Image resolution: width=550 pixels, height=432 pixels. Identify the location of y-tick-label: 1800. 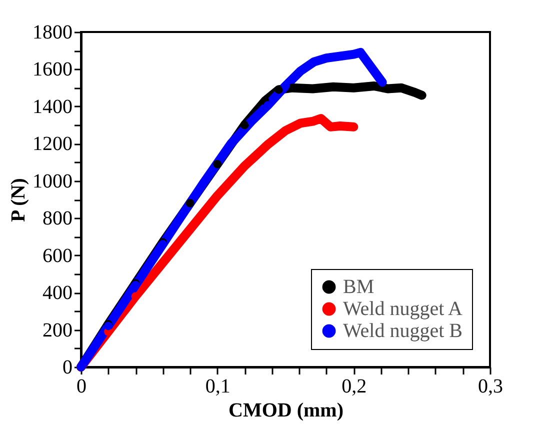
(52, 33).